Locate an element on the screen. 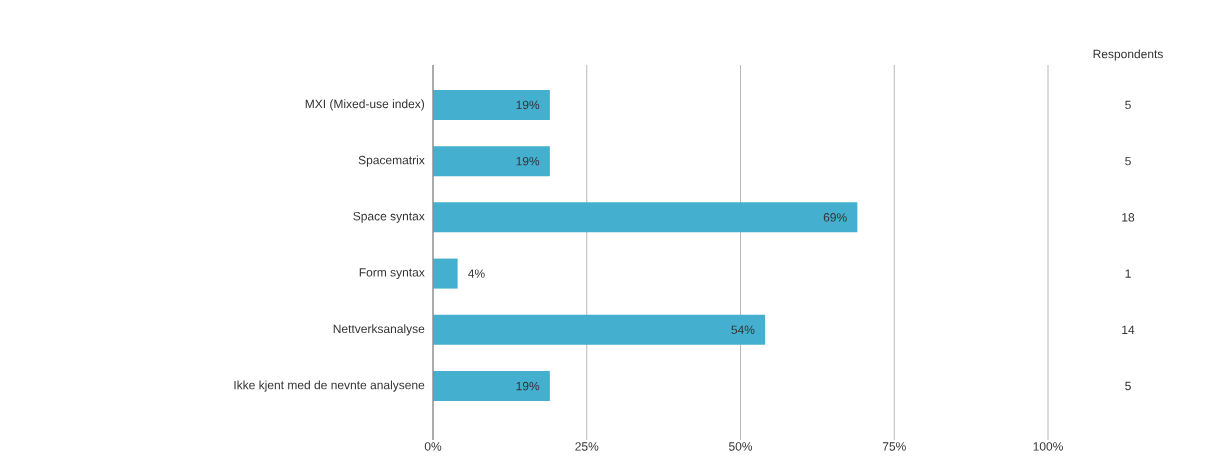 This screenshot has height=461, width=1207. x-tick-label: 75% is located at coordinates (894, 446).